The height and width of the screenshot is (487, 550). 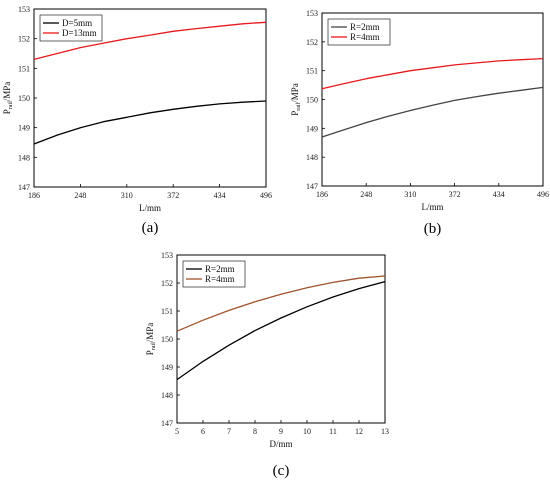 I want to click on x-tick-label: 5, so click(x=177, y=431).